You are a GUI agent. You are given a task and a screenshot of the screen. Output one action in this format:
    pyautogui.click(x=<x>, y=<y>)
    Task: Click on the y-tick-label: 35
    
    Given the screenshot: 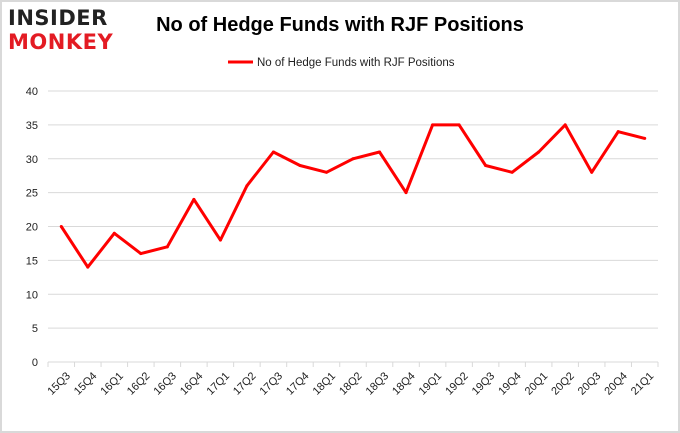 What is the action you would take?
    pyautogui.click(x=32, y=126)
    